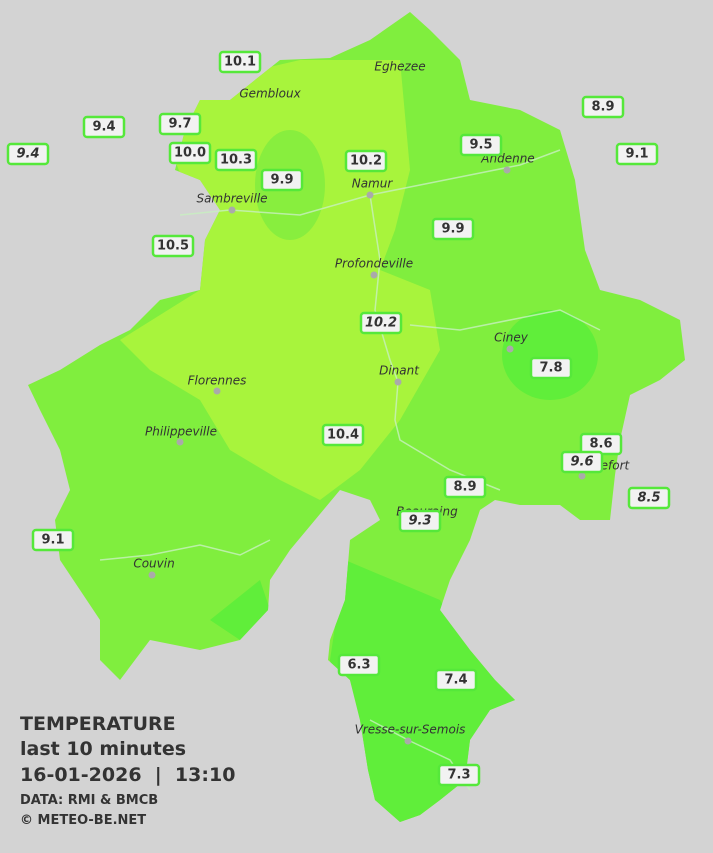 The width and height of the screenshot is (713, 853). What do you see at coordinates (374, 264) in the screenshot?
I see `city-label: Profondeville` at bounding box center [374, 264].